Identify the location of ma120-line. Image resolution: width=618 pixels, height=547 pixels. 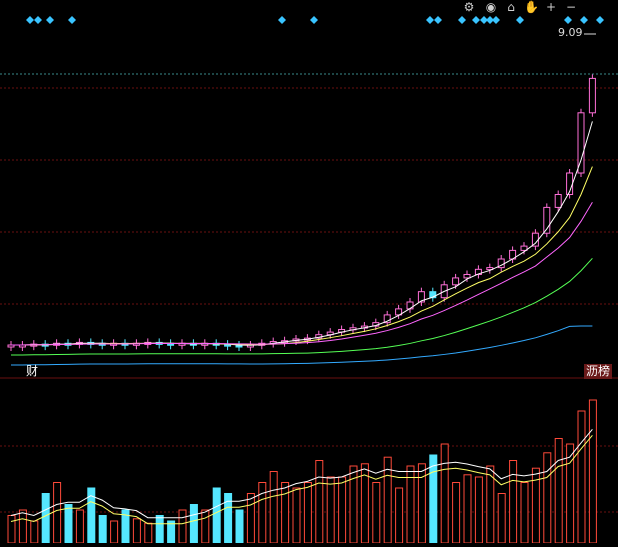
(302, 345).